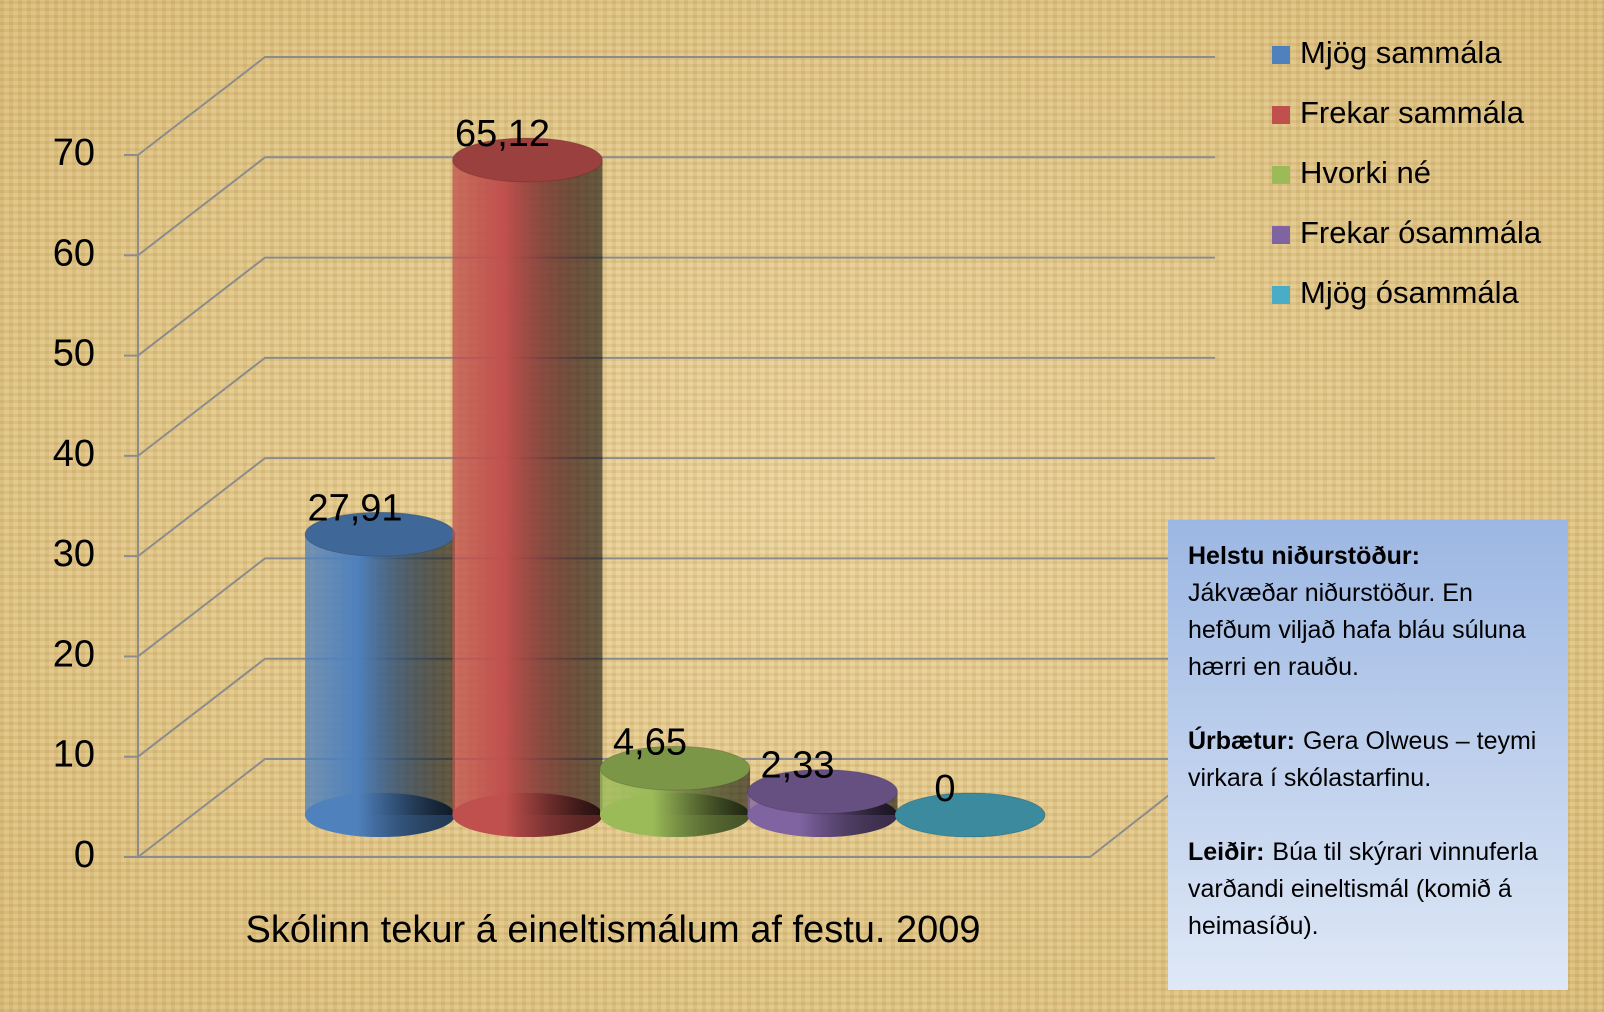 The height and width of the screenshot is (1012, 1604). I want to click on value-label: 2,33, so click(798, 766).